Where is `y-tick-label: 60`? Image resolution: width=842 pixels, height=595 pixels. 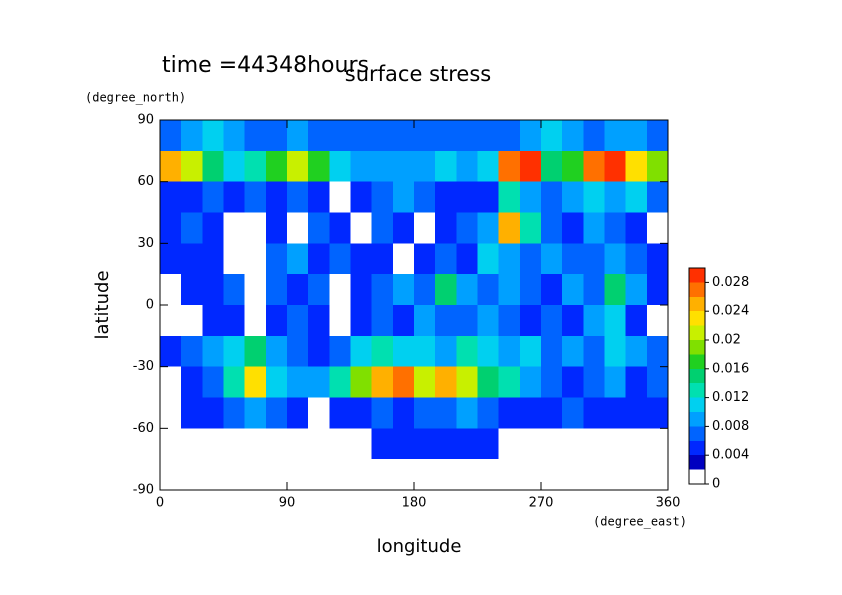 y-tick-label: 60 is located at coordinates (145, 181).